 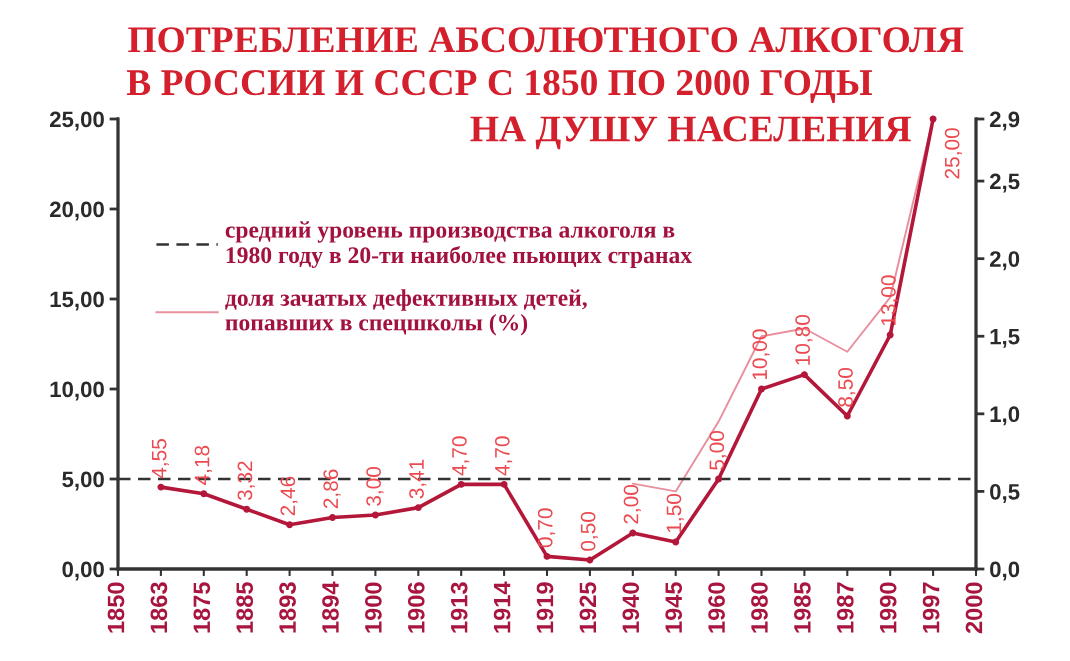 What do you see at coordinates (1004, 261) in the screenshot?
I see `y2-tick-label: 2,0` at bounding box center [1004, 261].